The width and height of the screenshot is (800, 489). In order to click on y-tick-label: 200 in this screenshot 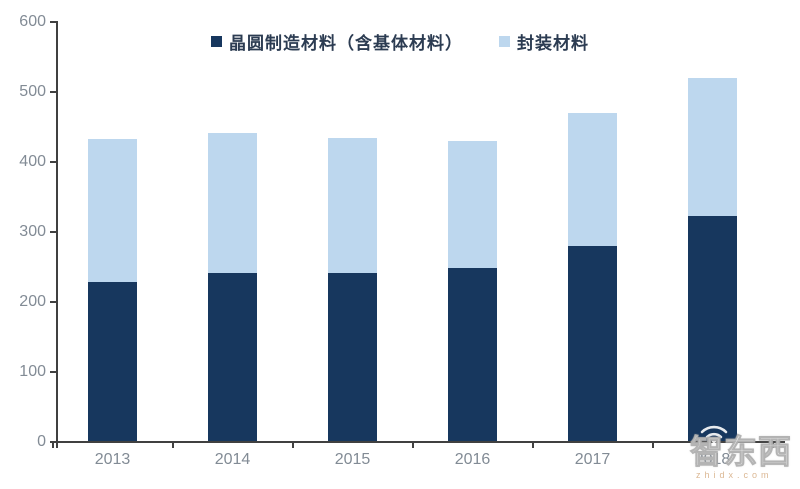, I will do `click(32, 301)`.